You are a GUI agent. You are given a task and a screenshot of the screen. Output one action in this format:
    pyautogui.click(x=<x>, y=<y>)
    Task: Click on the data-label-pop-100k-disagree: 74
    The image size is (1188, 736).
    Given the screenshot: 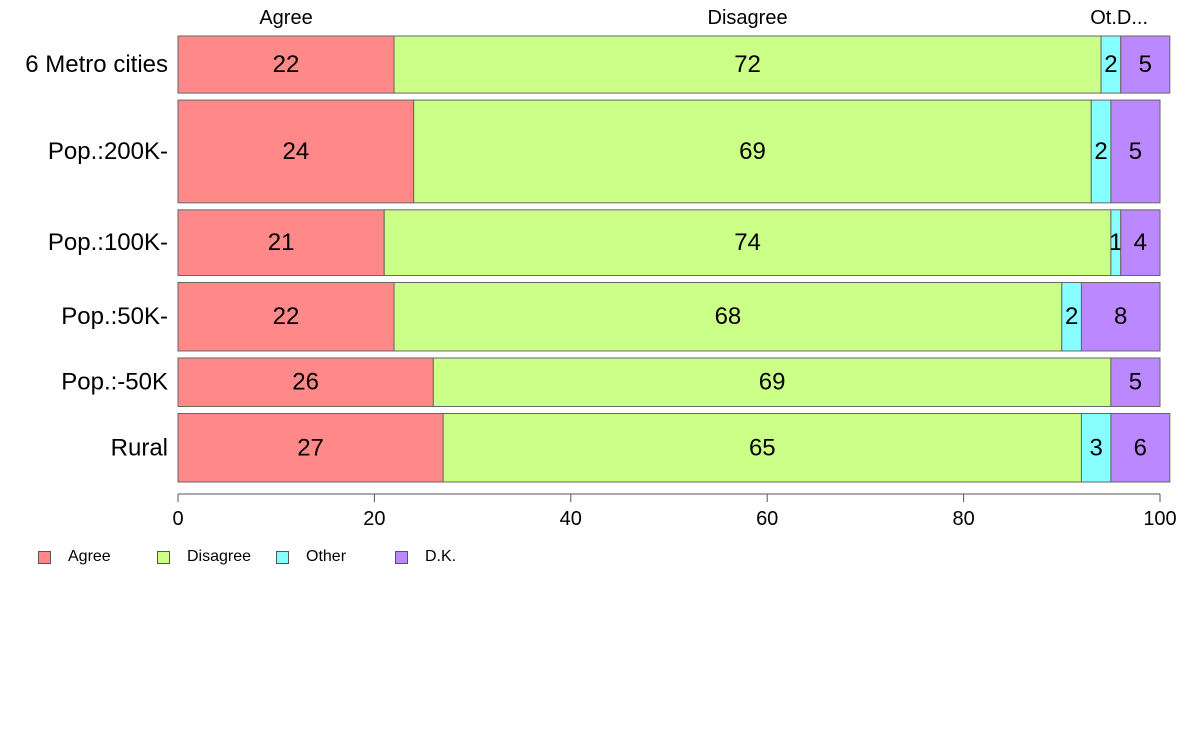 What is the action you would take?
    pyautogui.click(x=747, y=242)
    